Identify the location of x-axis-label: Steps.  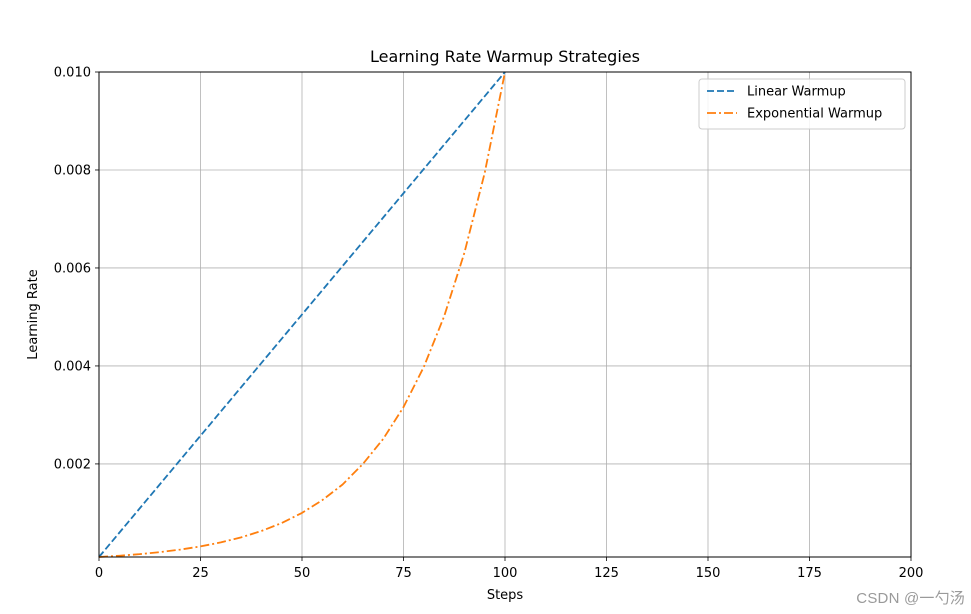
(505, 595).